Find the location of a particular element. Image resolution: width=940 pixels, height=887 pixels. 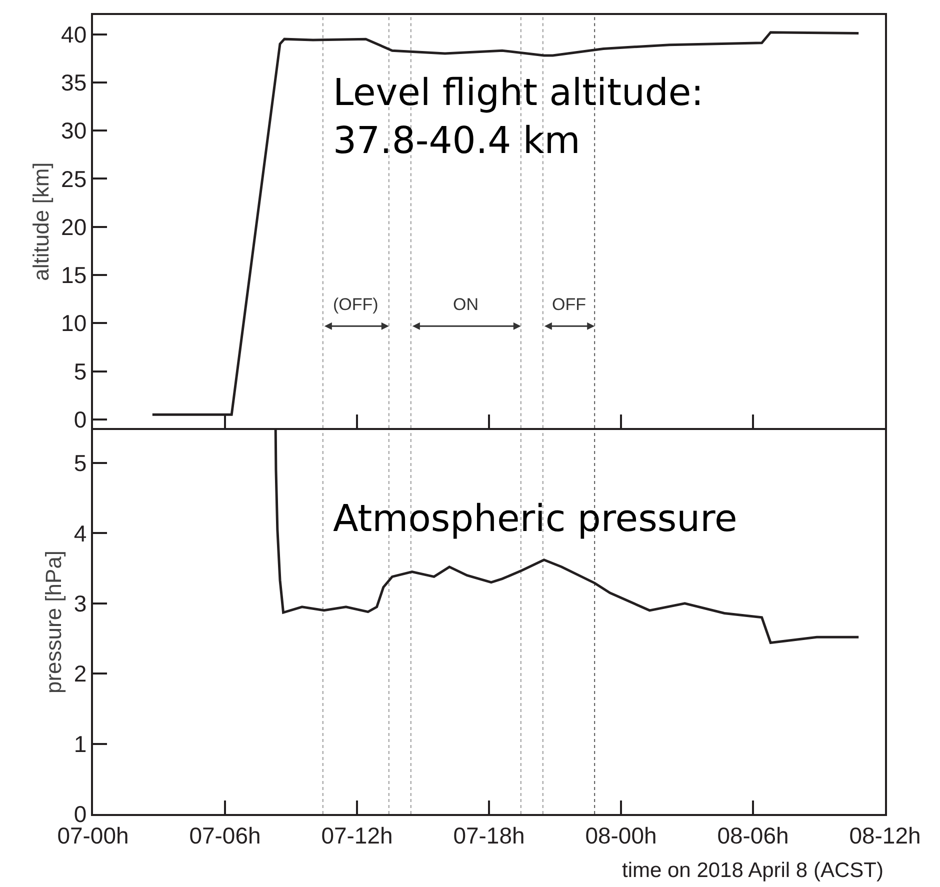

y-tick-label: 35 is located at coordinates (74, 82).